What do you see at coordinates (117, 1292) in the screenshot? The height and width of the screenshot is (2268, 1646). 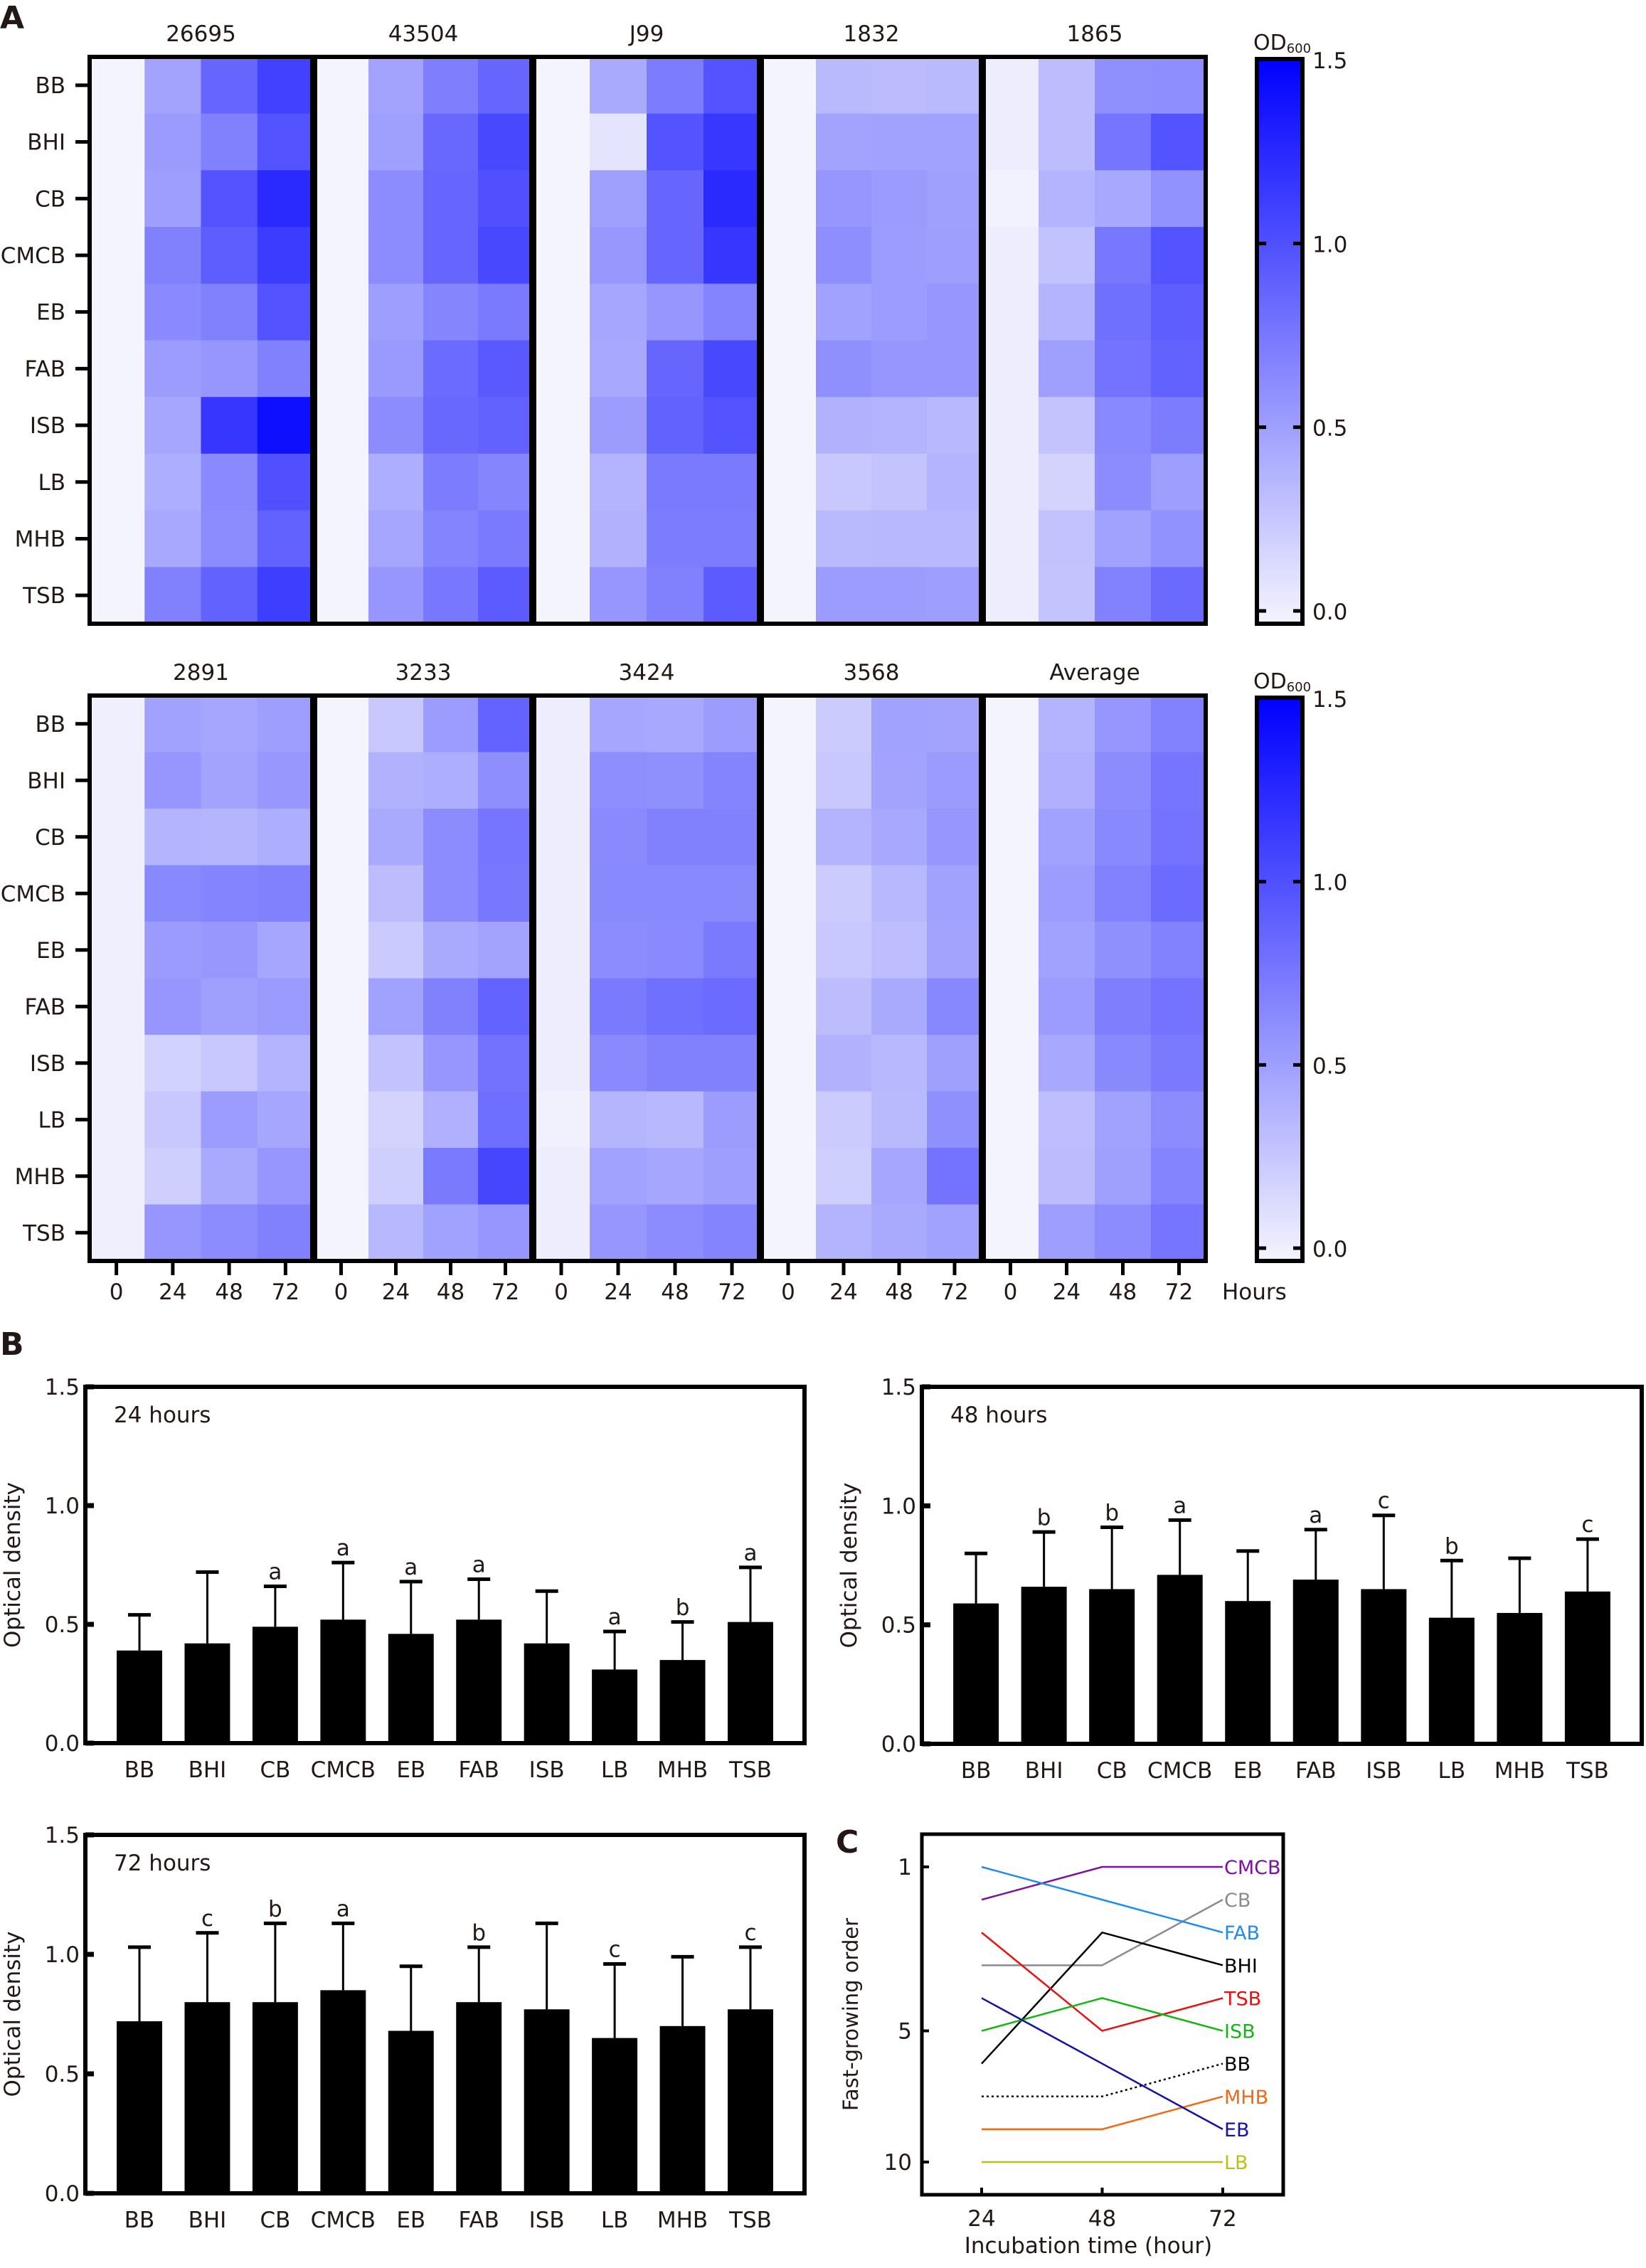 I see `x-tick-label: 0` at bounding box center [117, 1292].